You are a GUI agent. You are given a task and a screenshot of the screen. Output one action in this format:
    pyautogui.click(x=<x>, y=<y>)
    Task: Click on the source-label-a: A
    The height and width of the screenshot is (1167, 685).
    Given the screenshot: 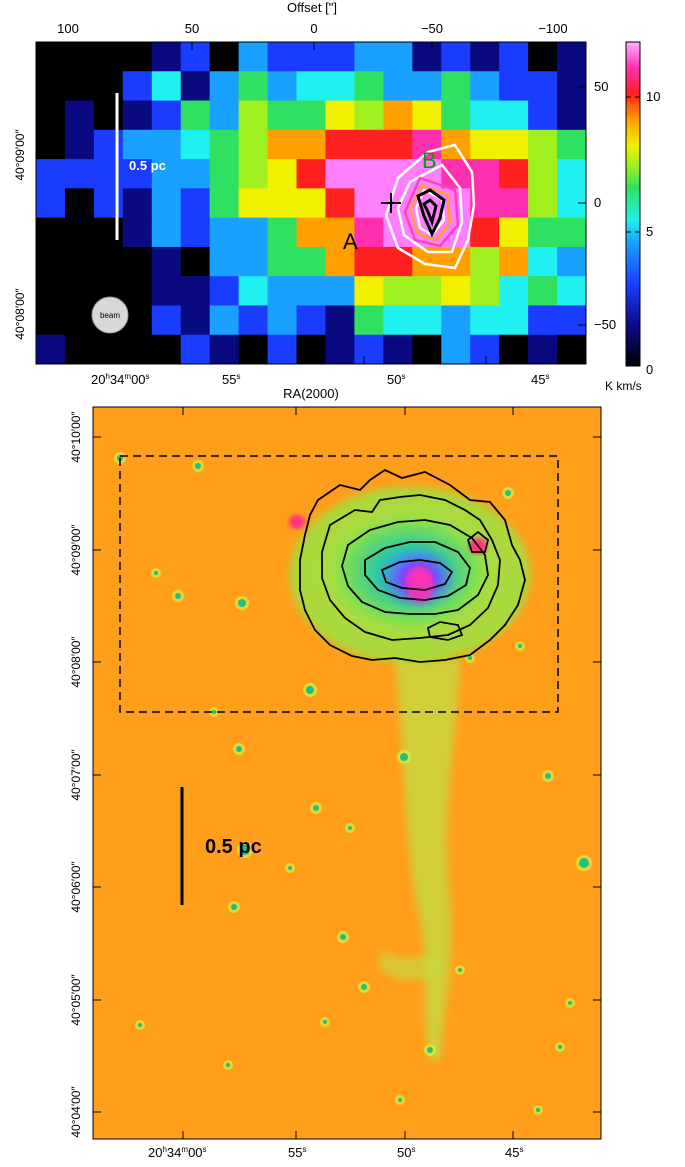 What is the action you would take?
    pyautogui.click(x=350, y=241)
    